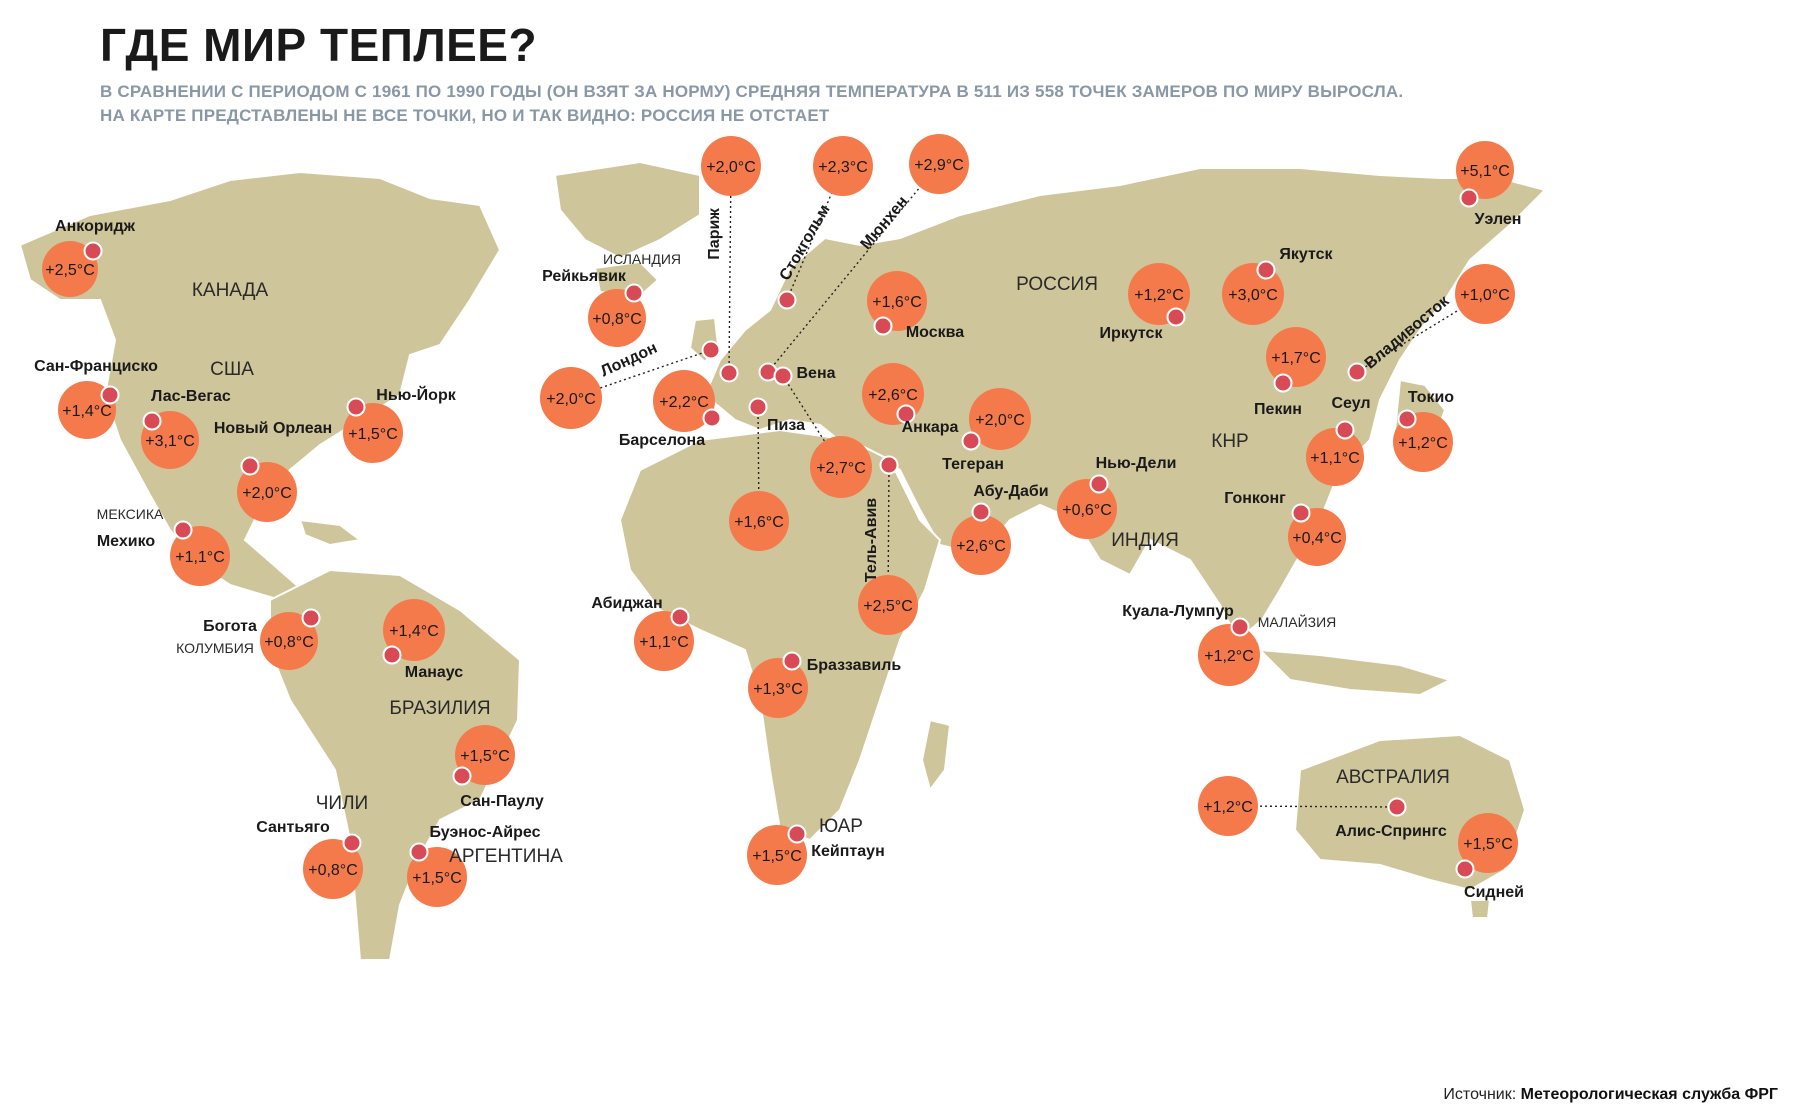 The width and height of the screenshot is (1800, 1117). I want to click on city-label-ankara: Анкара, so click(930, 427).